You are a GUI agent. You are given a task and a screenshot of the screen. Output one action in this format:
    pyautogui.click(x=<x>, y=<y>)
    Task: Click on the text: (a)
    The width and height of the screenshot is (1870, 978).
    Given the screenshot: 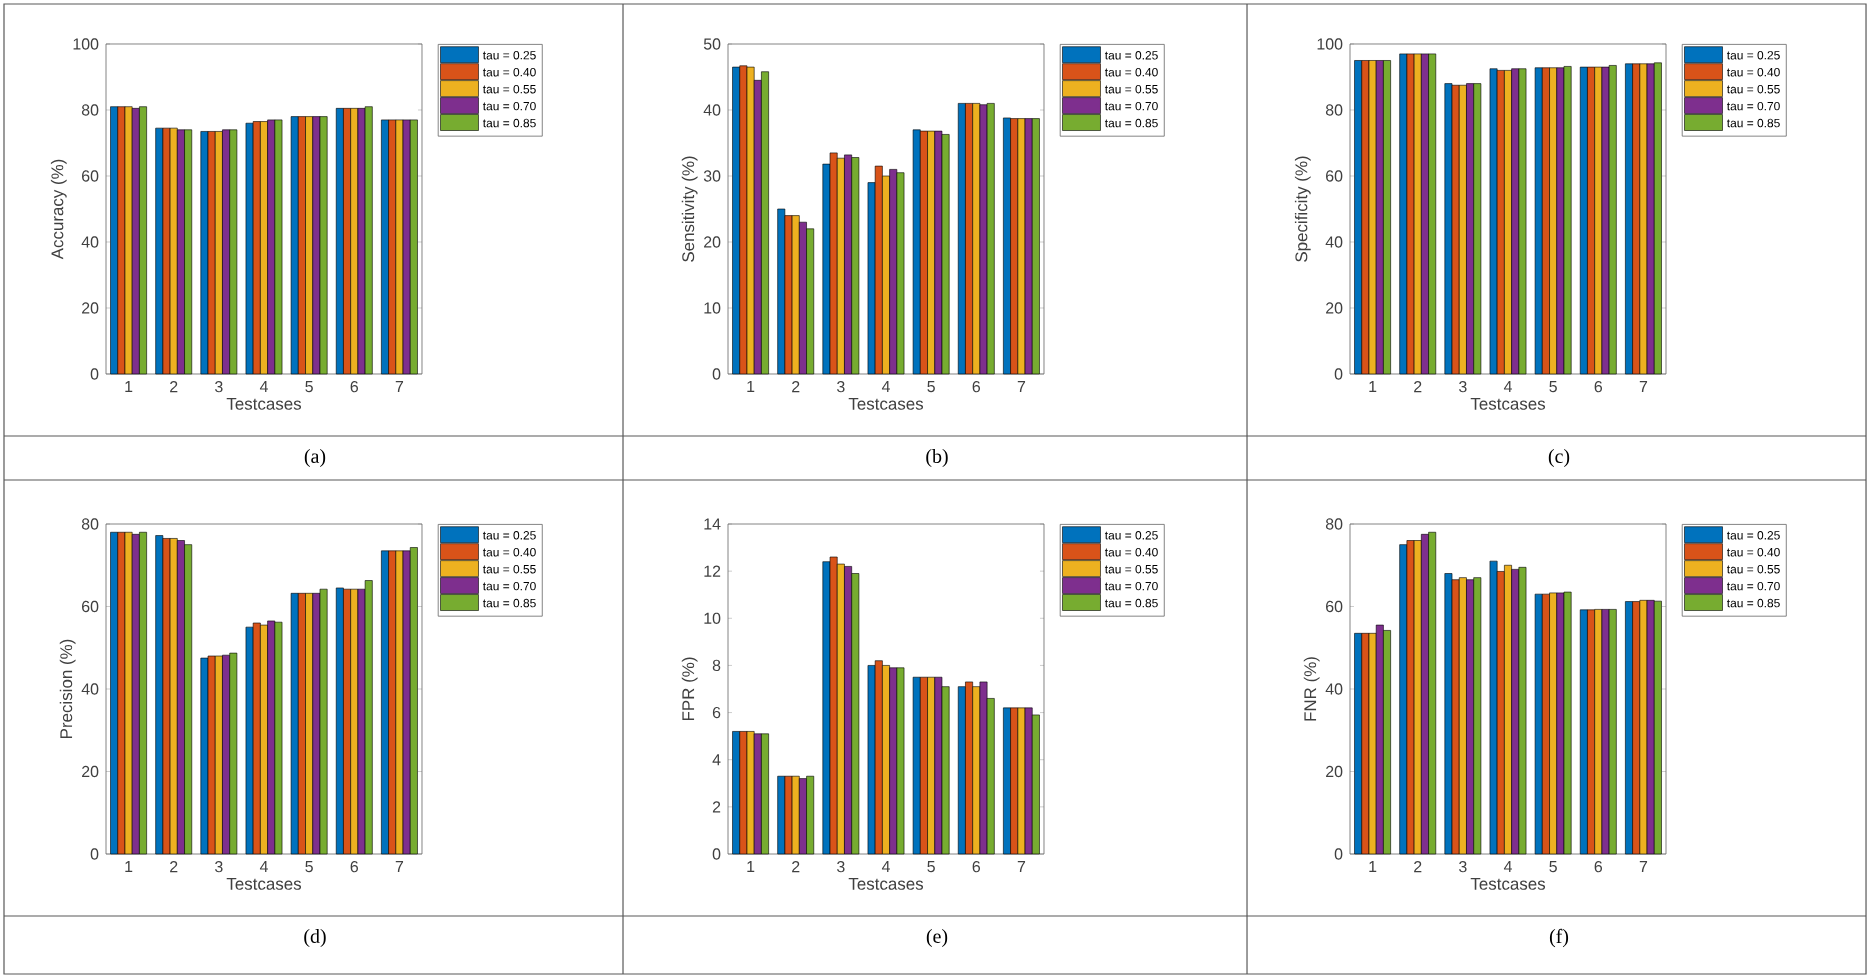 What is the action you would take?
    pyautogui.click(x=315, y=458)
    